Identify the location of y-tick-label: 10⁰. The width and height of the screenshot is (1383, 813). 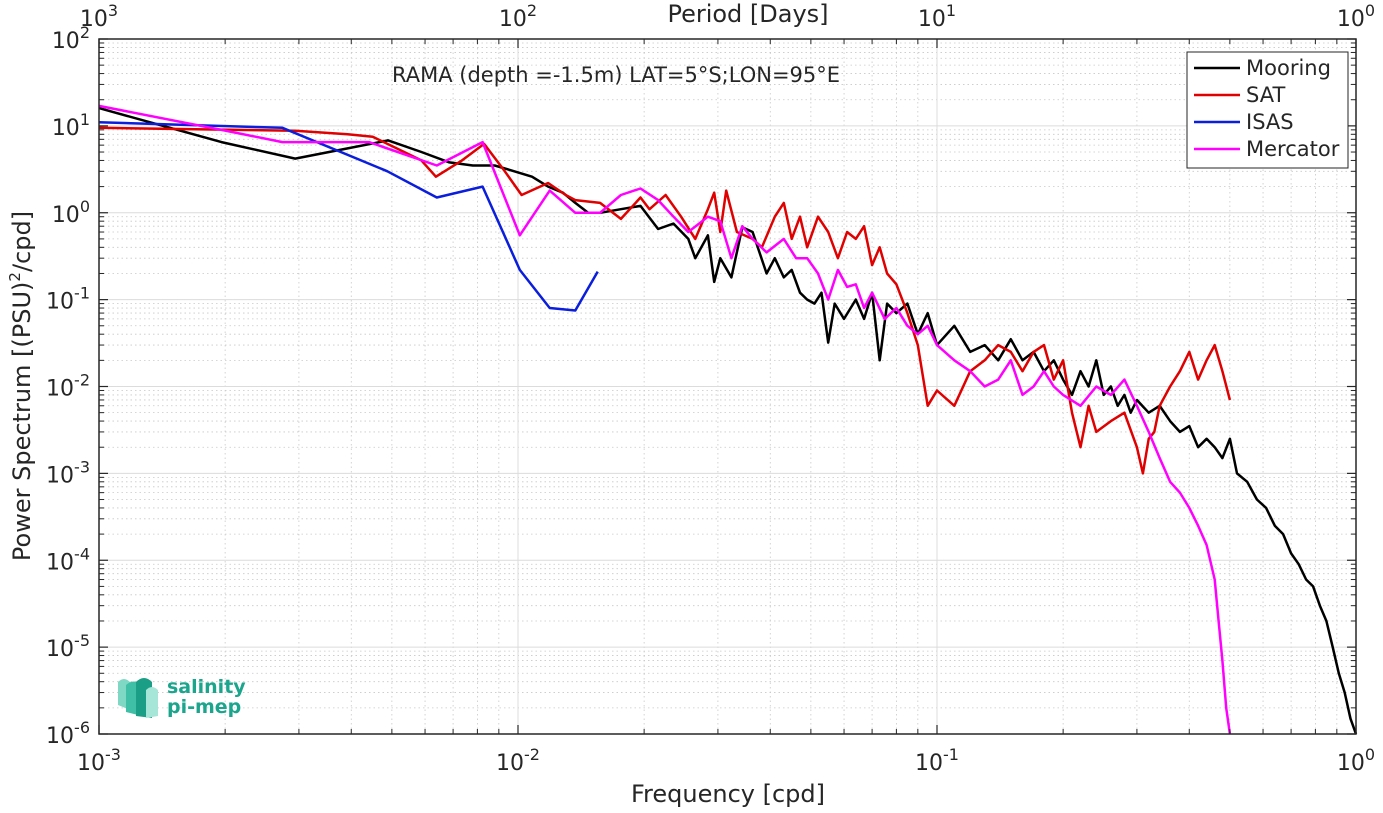
(71, 212).